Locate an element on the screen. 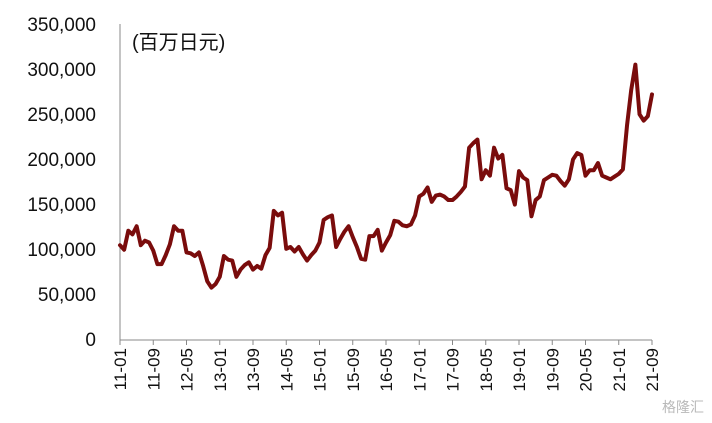  x-tick-label: 15-01 is located at coordinates (320, 369).